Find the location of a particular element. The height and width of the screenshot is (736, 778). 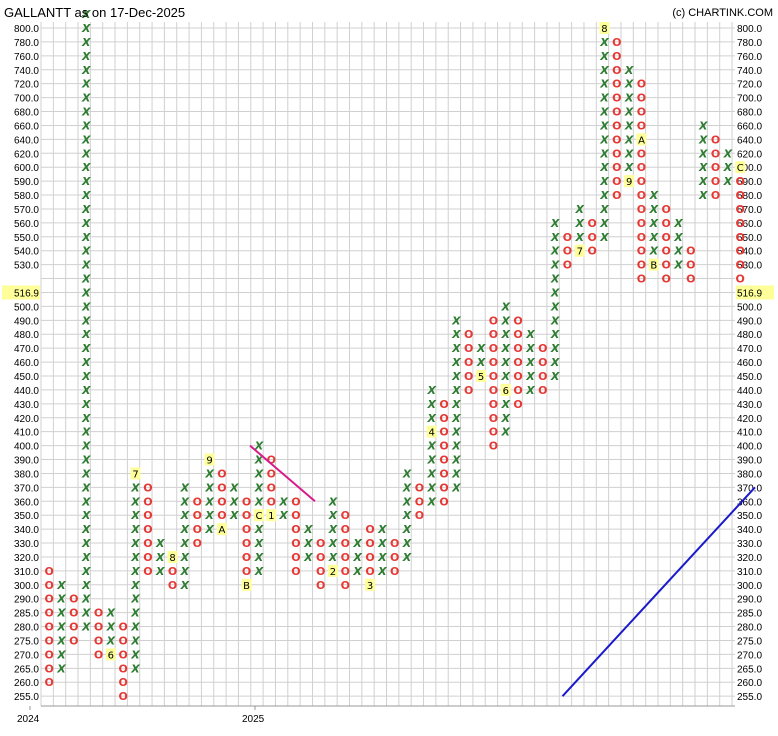

month-marker: B is located at coordinates (653, 266).